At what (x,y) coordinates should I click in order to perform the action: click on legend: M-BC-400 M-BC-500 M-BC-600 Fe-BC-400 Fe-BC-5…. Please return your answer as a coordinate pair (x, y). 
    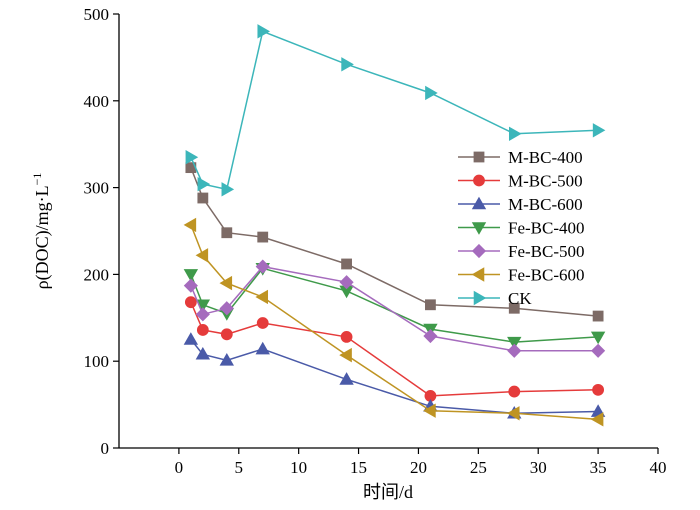
    Looking at the image, I should click on (521, 228).